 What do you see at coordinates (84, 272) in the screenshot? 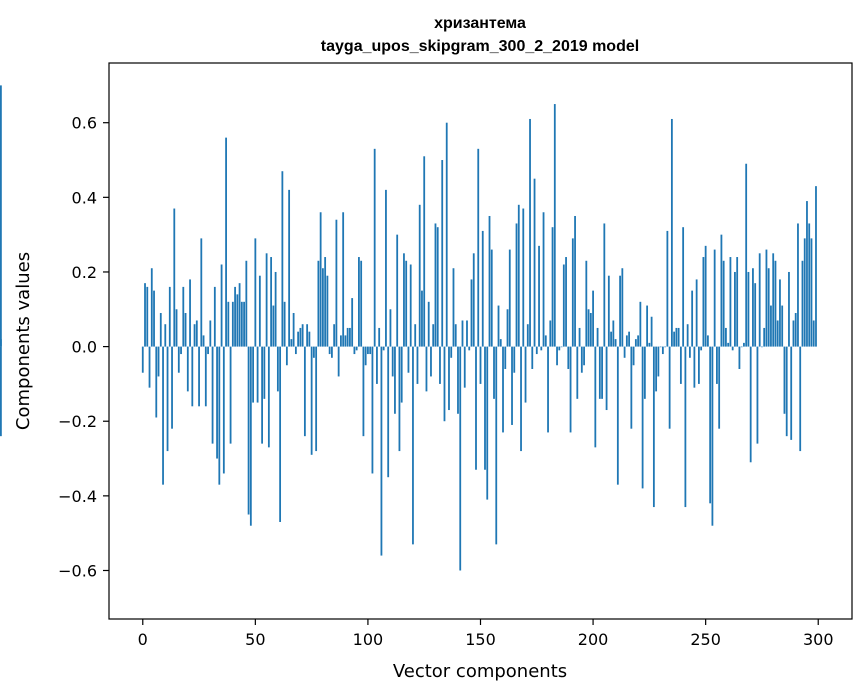
I see `y-tick-label: 0.2` at bounding box center [84, 272].